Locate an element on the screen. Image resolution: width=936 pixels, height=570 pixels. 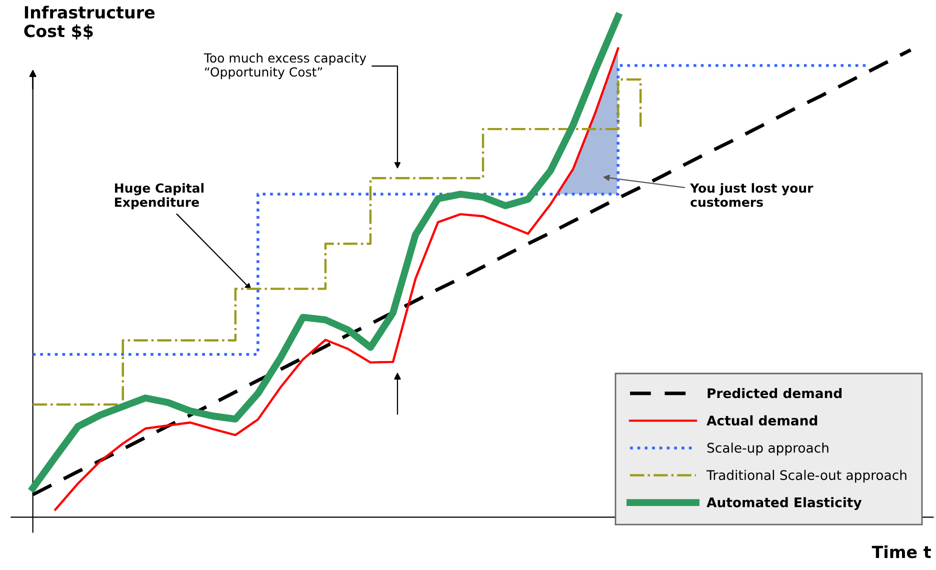
y-axis-title: Infrastructure Cost $$ is located at coordinates (89, 23).